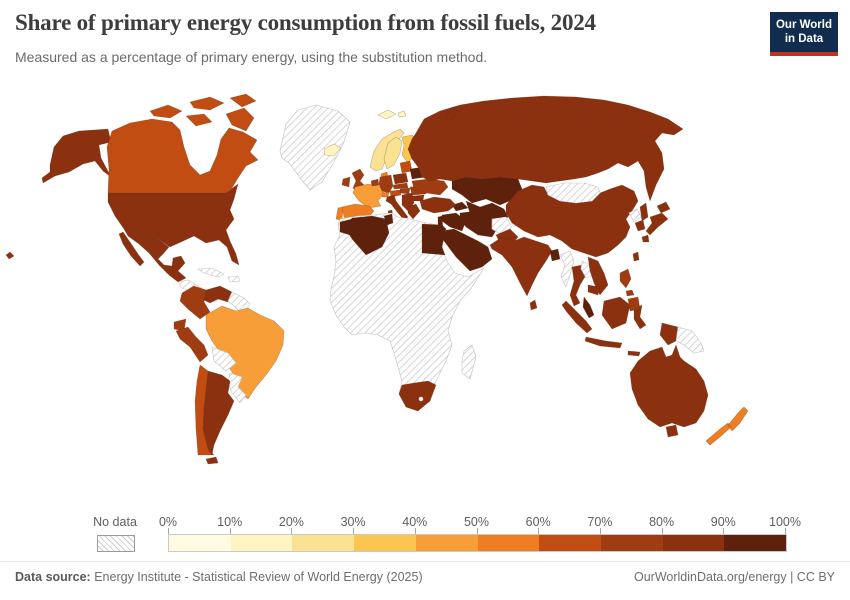  I want to click on country-madagascar, so click(469, 362).